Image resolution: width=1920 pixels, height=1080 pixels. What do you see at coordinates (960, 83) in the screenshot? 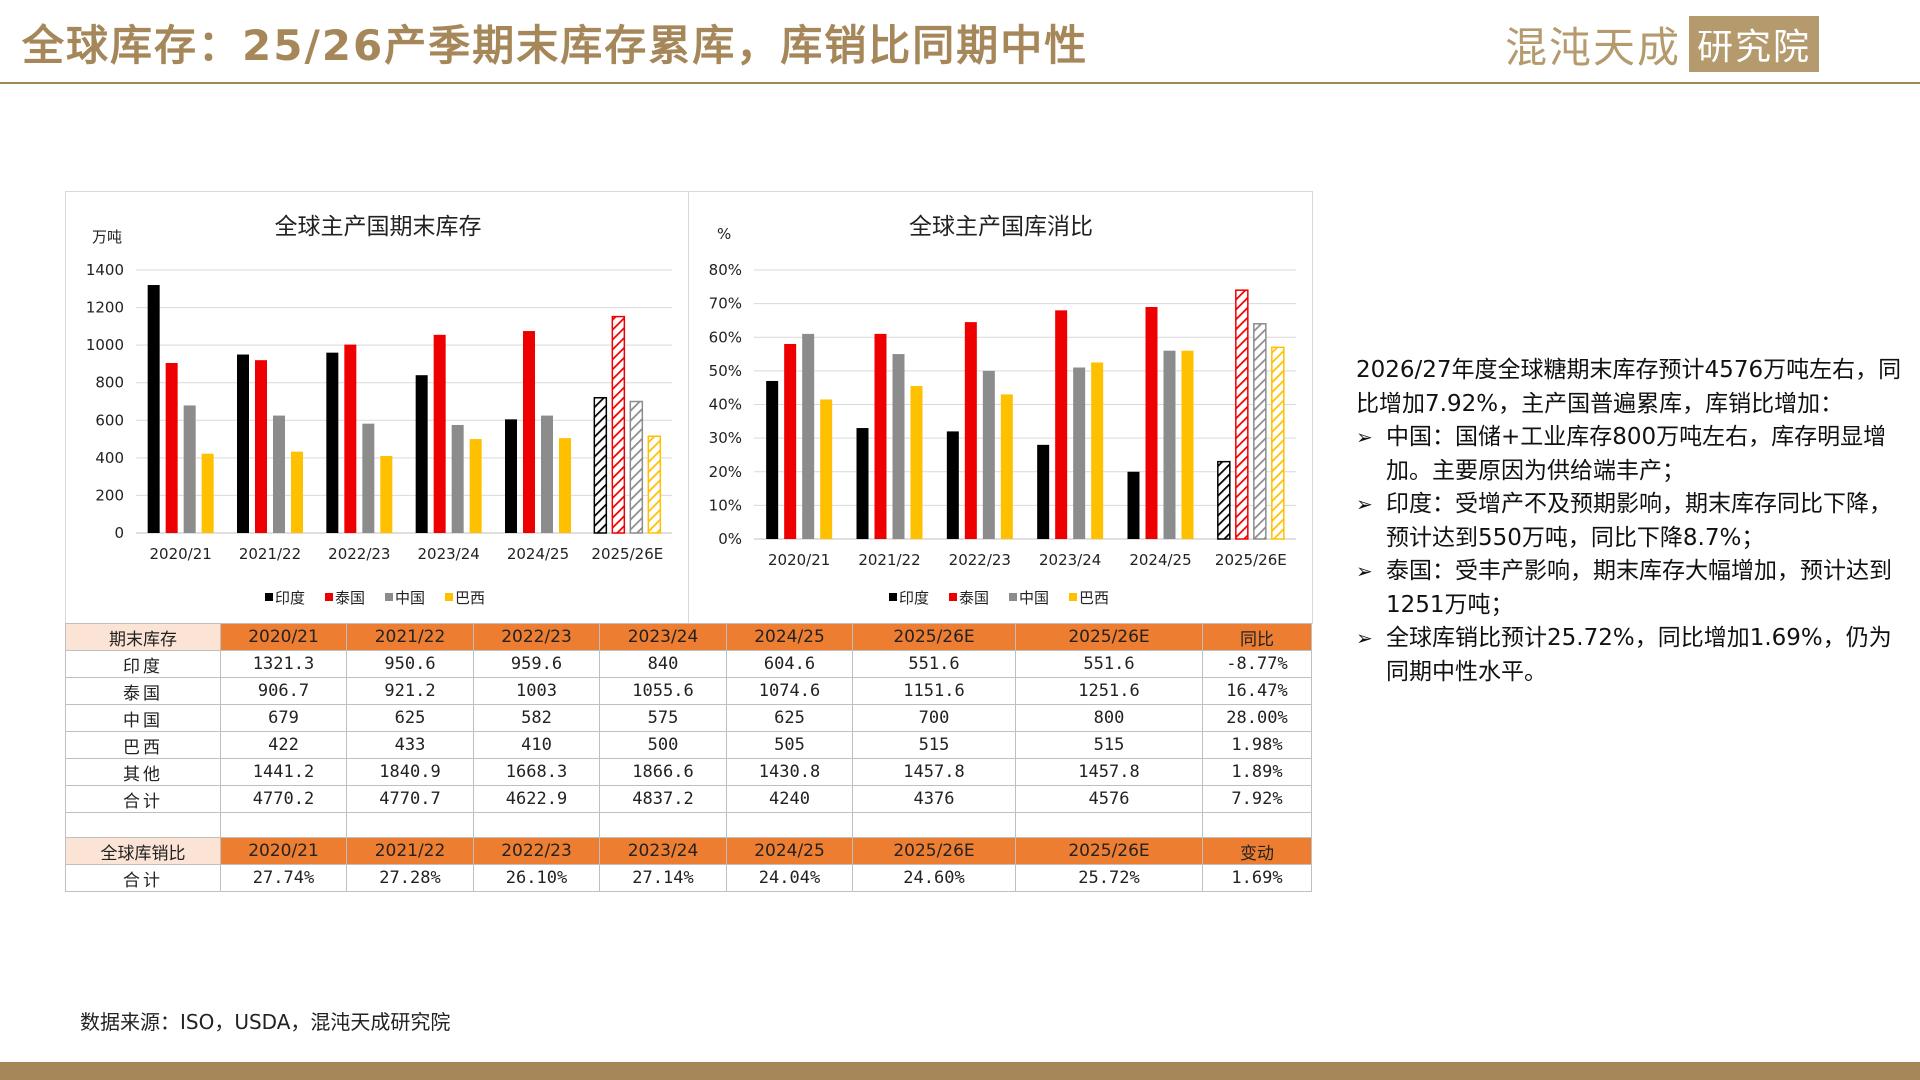
I see `header-divider` at bounding box center [960, 83].